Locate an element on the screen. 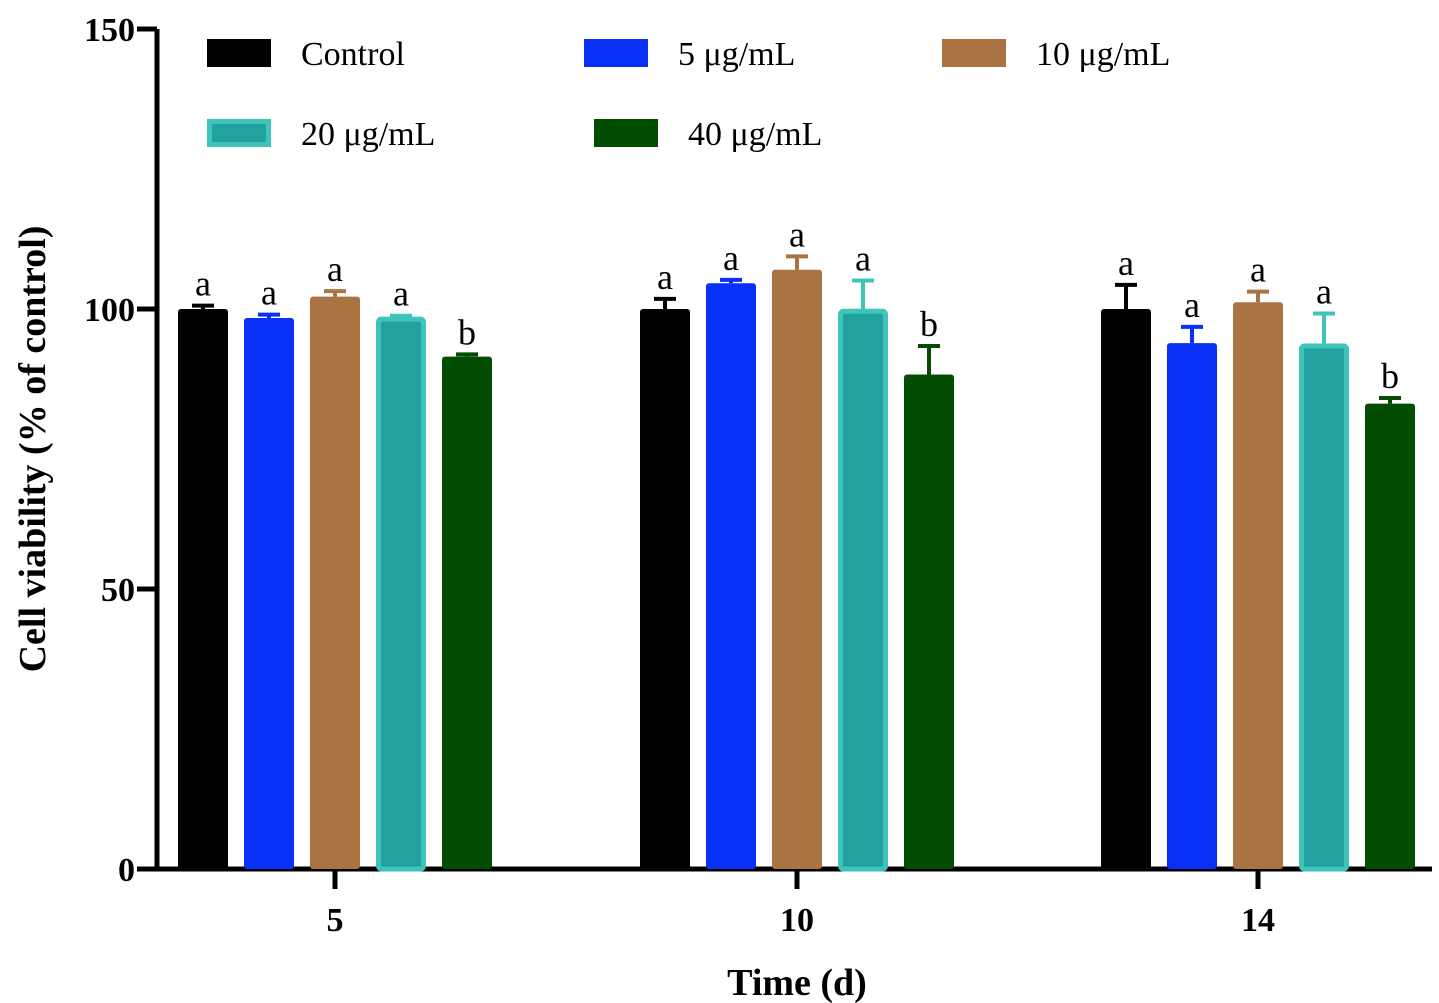 This screenshot has width=1439, height=1003. x-tick-label: 10 is located at coordinates (797, 920).